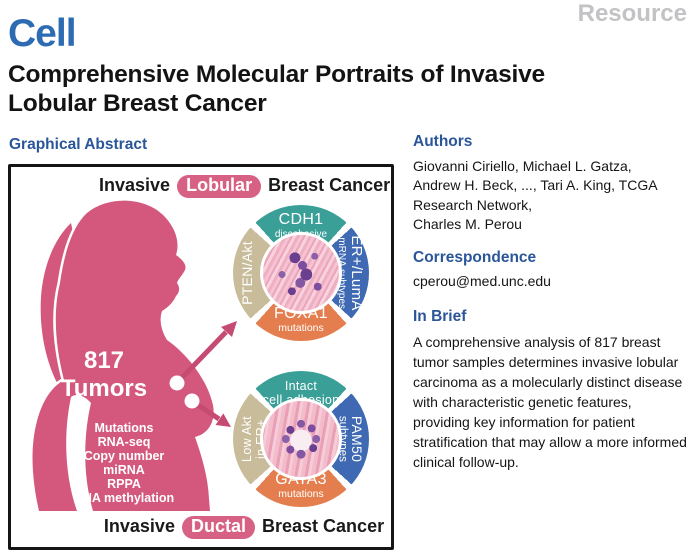  What do you see at coordinates (42, 33) in the screenshot?
I see `journal-logo: Cell` at bounding box center [42, 33].